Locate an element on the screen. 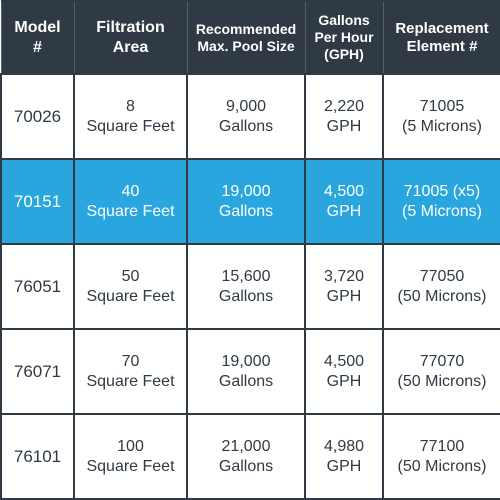  filtration-area-cell: 40 Square Feet is located at coordinates (130, 201).